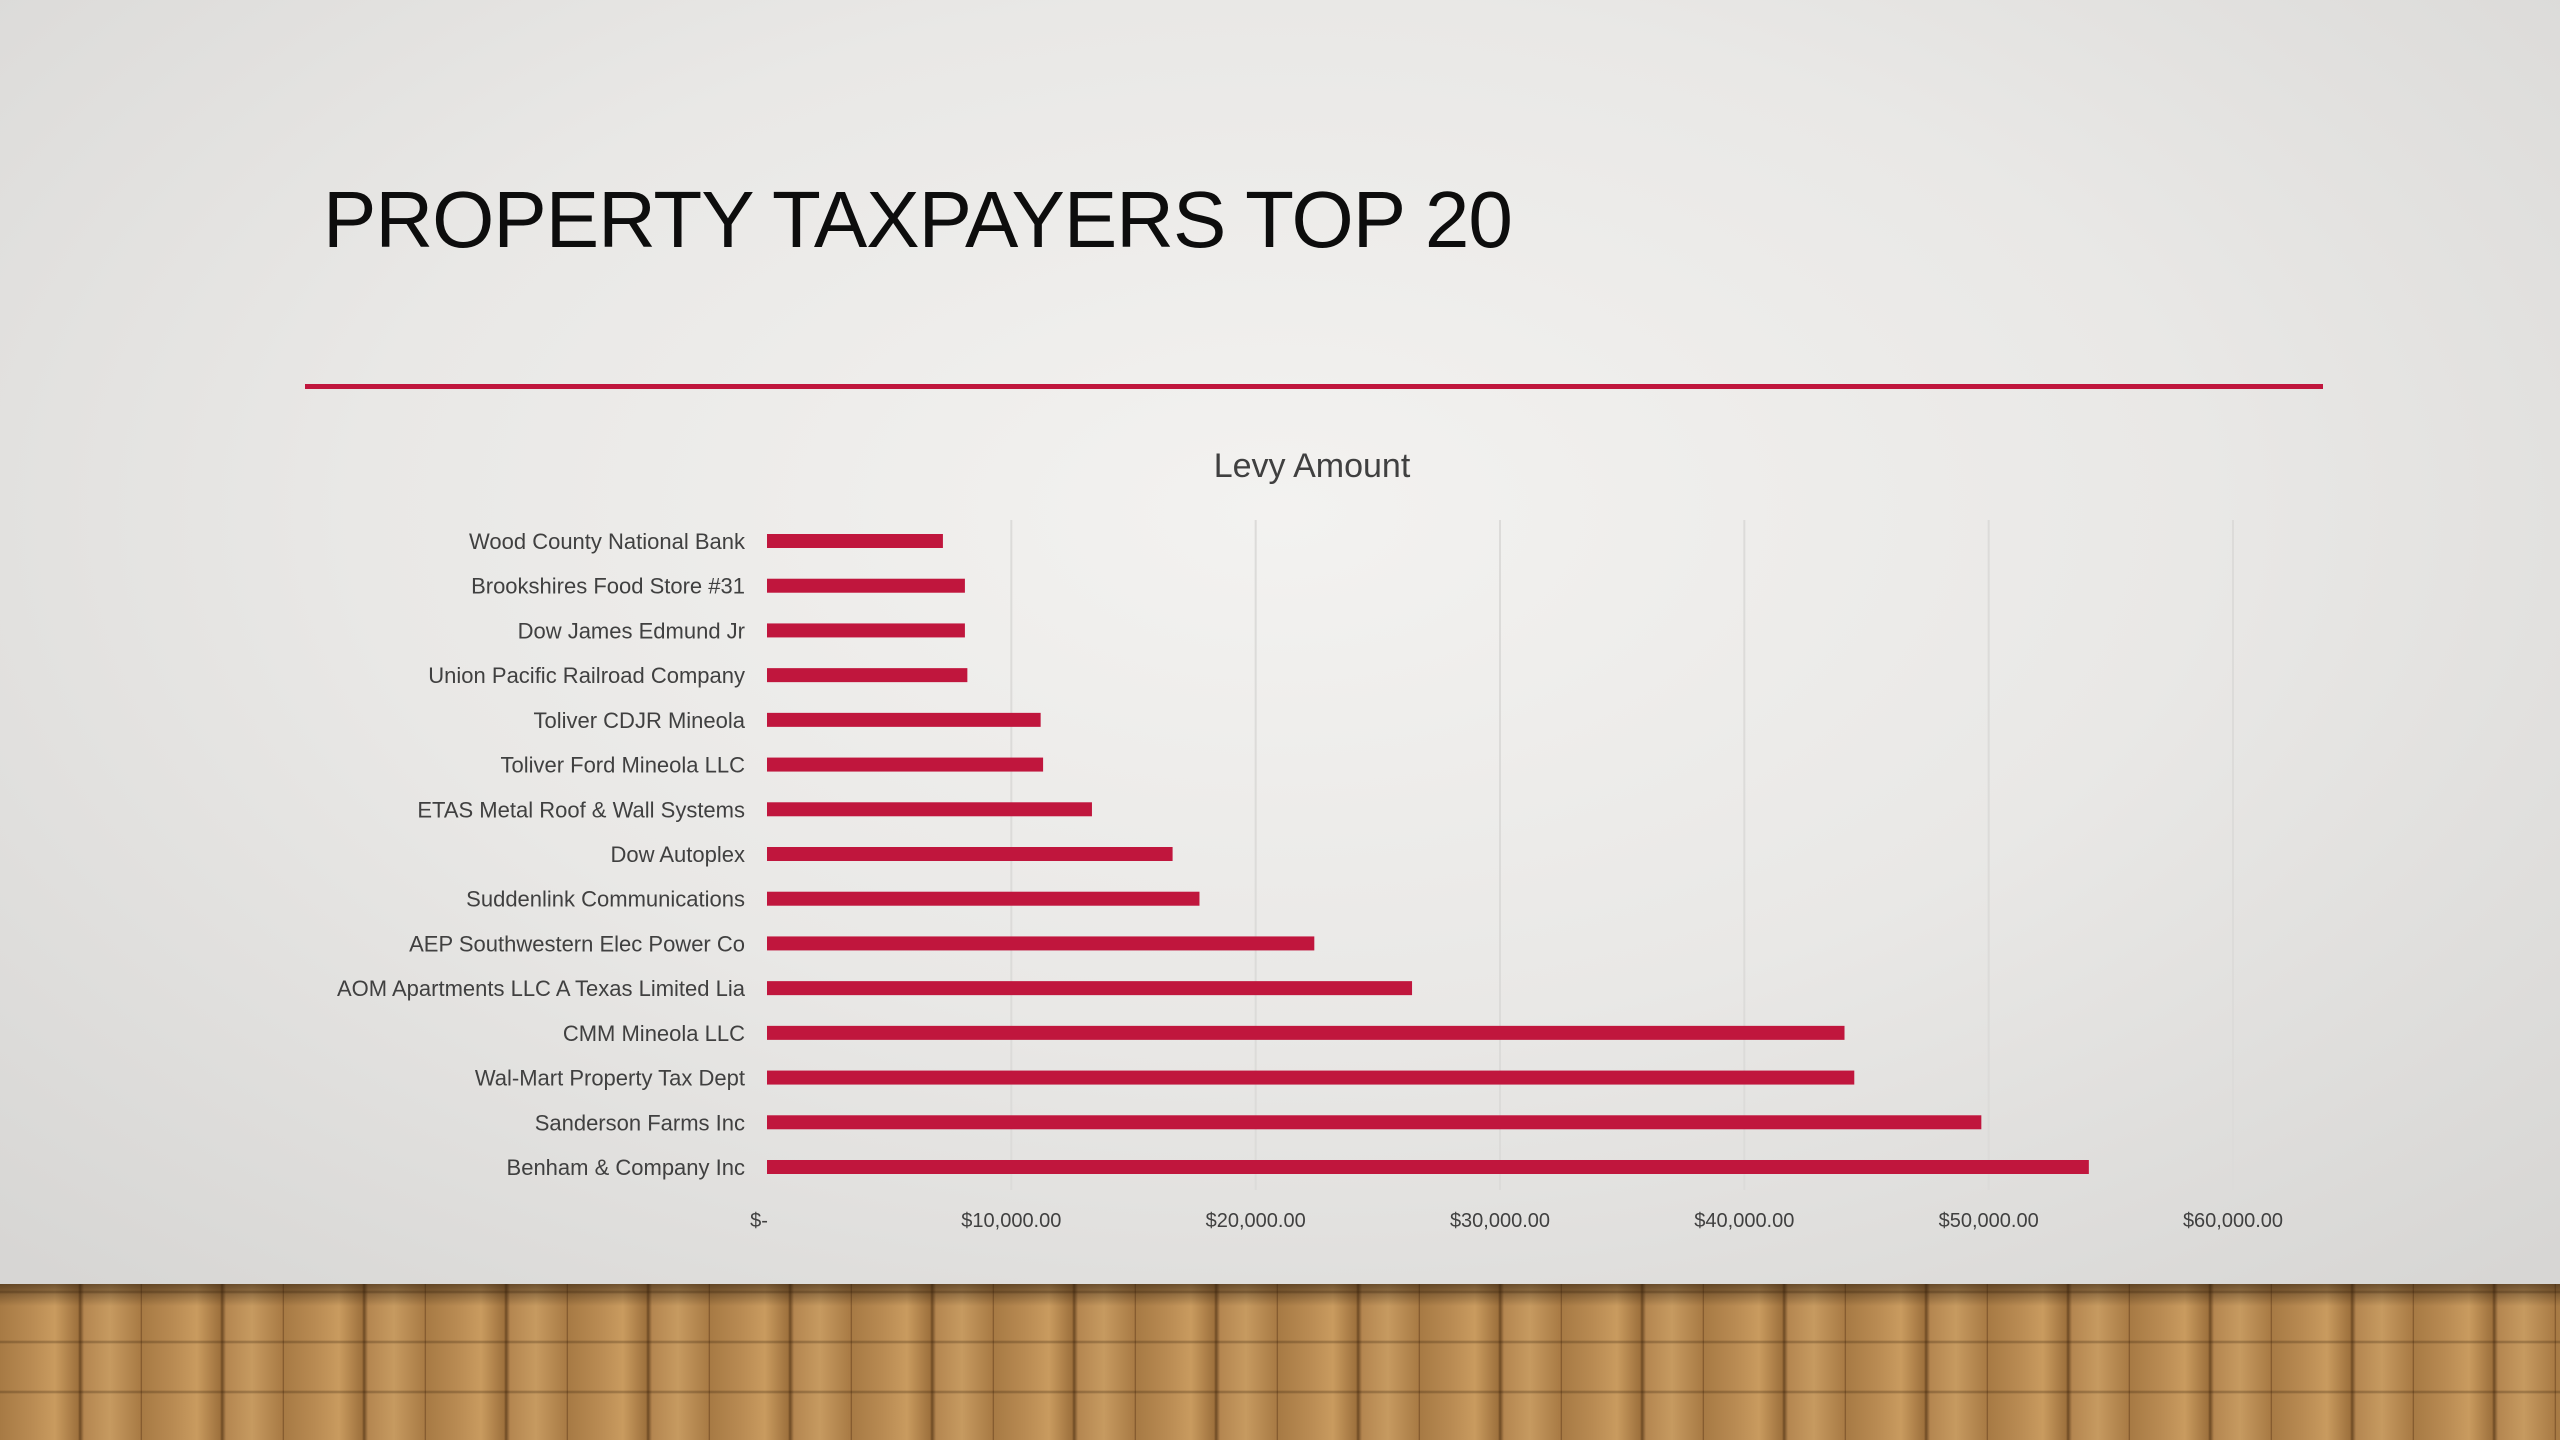  Describe the element at coordinates (654, 1033) in the screenshot. I see `category-label: CMM Mineola LLC` at that location.